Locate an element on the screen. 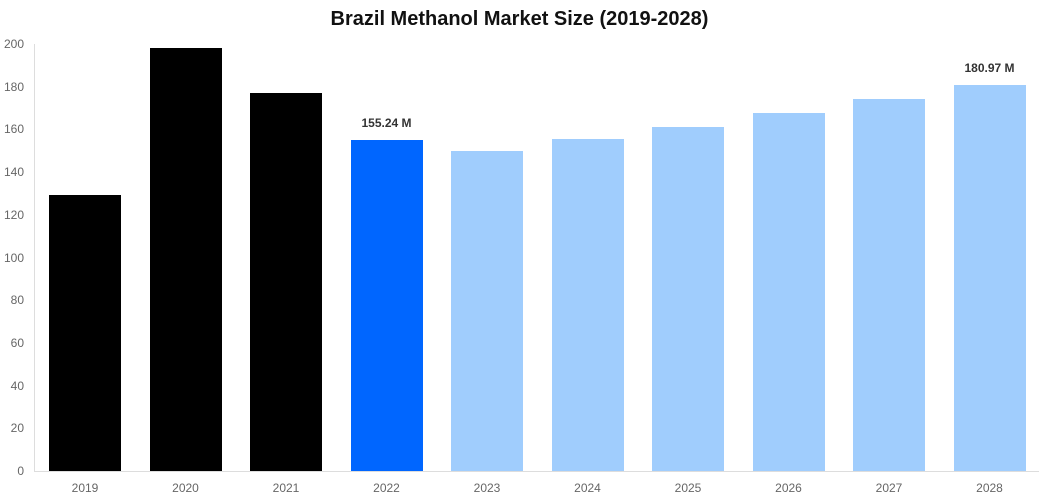 This screenshot has height=500, width=1039. y-axis-line is located at coordinates (34, 257).